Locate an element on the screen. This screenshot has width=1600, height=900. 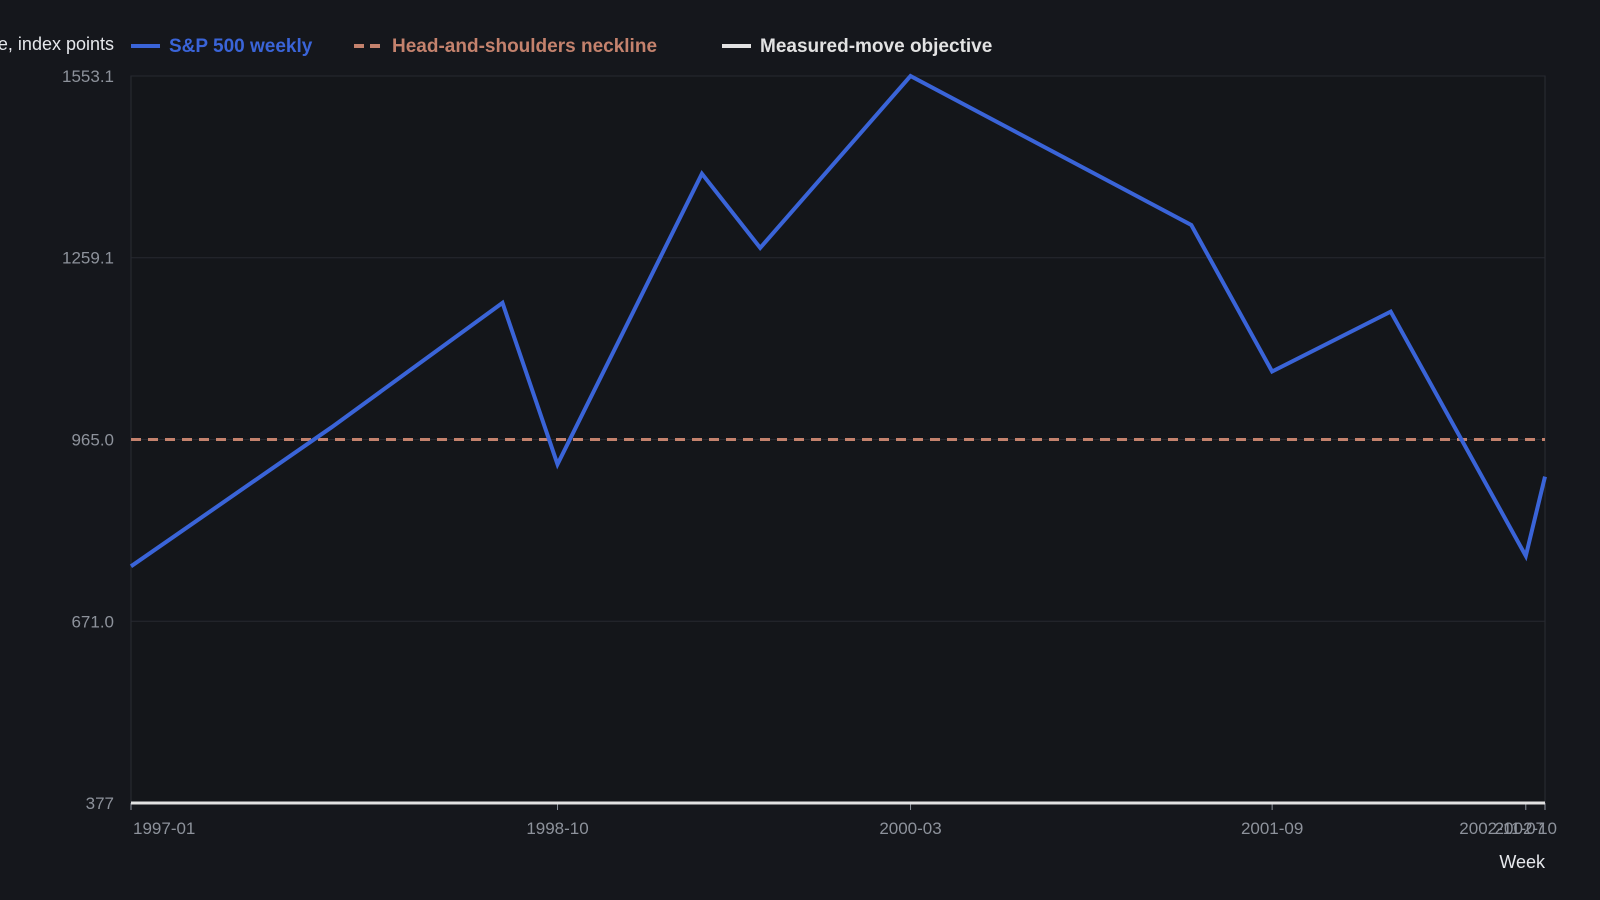
y-tick-label: 1553.1 is located at coordinates (88, 76).